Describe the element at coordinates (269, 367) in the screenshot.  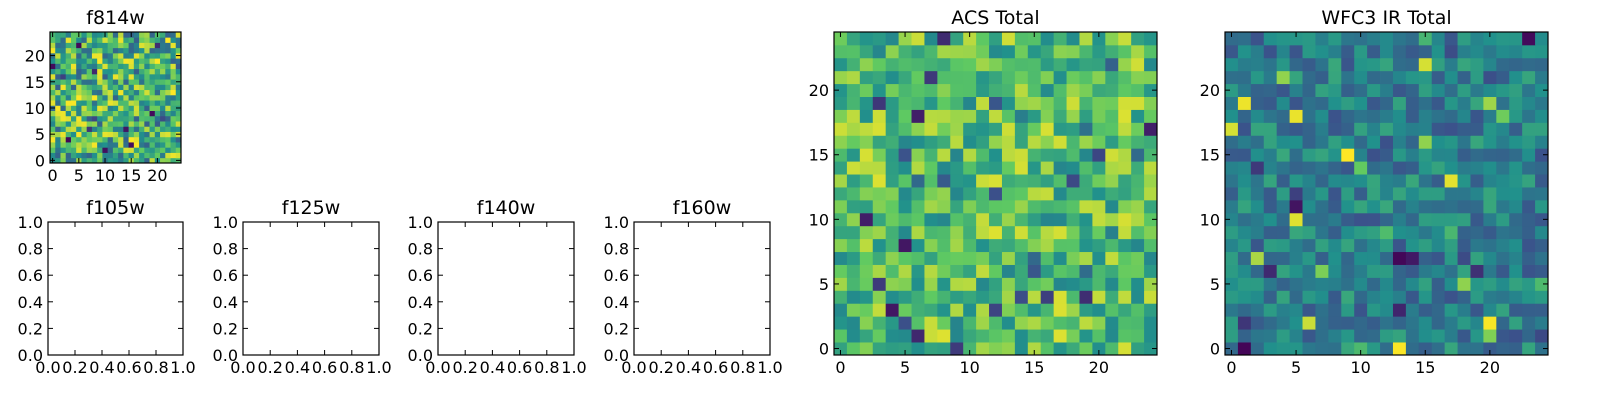
I see `x-tick-label: 0.2` at that location.